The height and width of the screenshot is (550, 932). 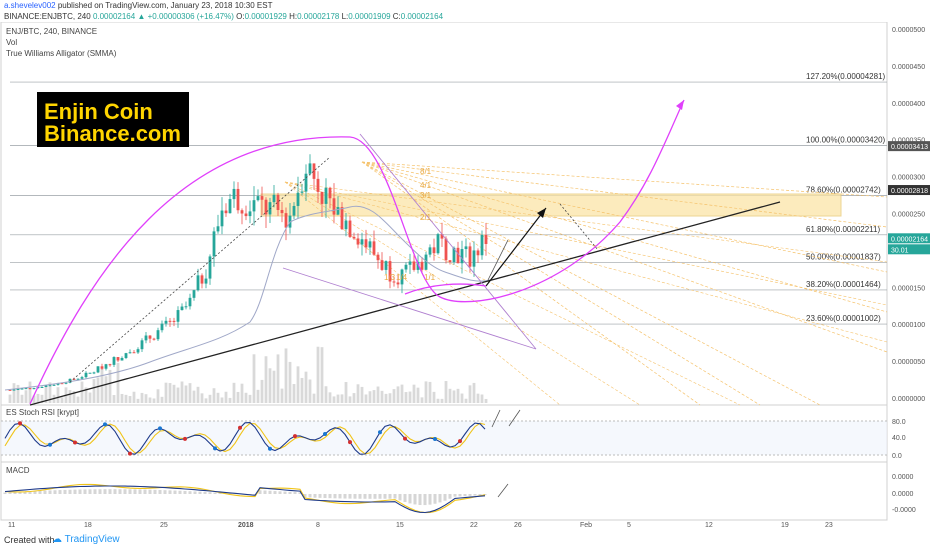 What do you see at coordinates (579, 227) in the screenshot?
I see `dotted-pullback` at bounding box center [579, 227].